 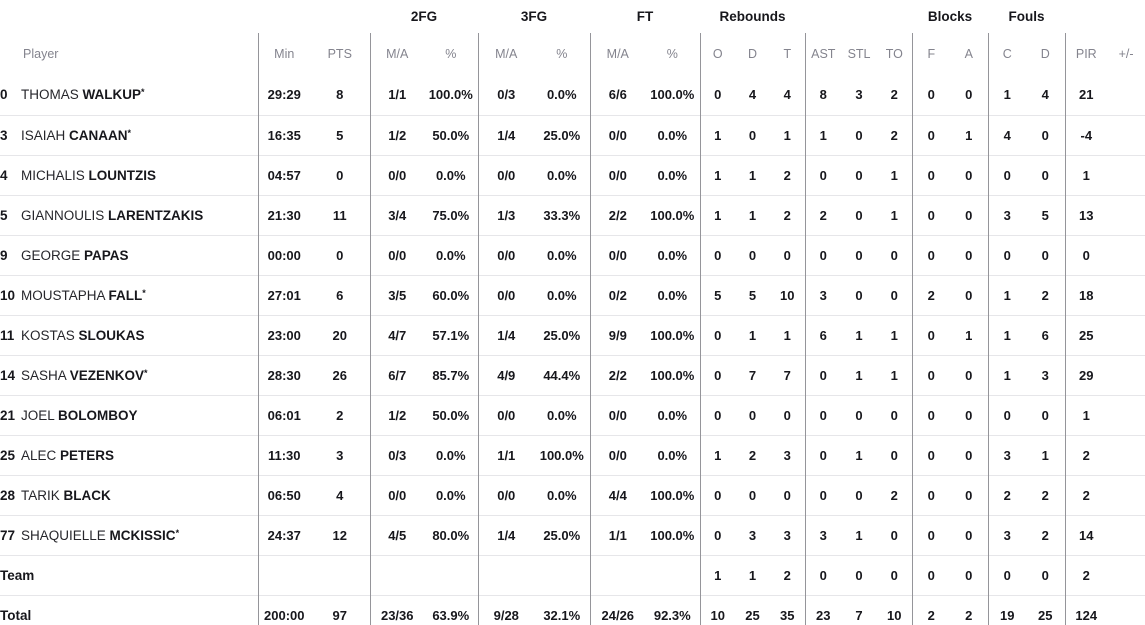 I want to click on col-header-2fg-ma: M/A, so click(x=396, y=54).